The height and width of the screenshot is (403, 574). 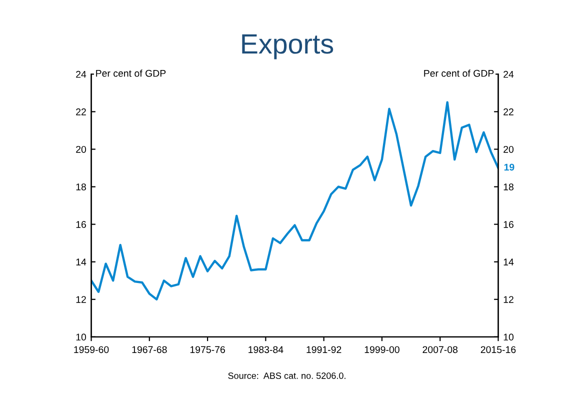 What do you see at coordinates (459, 73) in the screenshot?
I see `y2-axis-title: Per cent of GDP` at bounding box center [459, 73].